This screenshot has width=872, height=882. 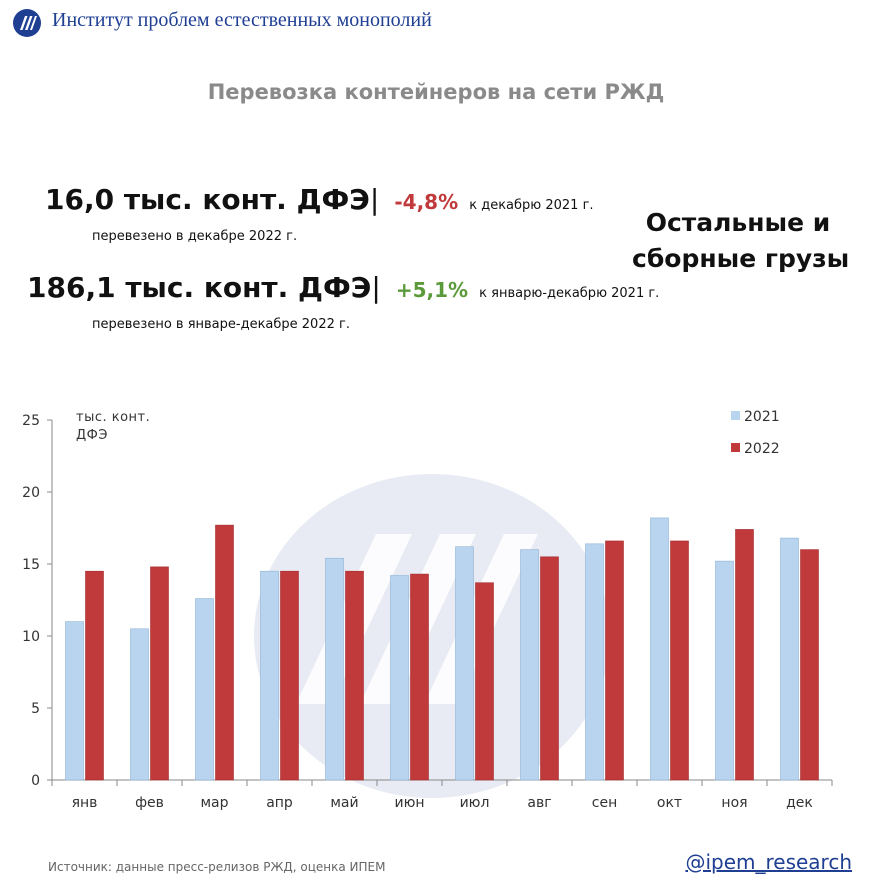 I want to click on bar-2022-окт, so click(x=679, y=660).